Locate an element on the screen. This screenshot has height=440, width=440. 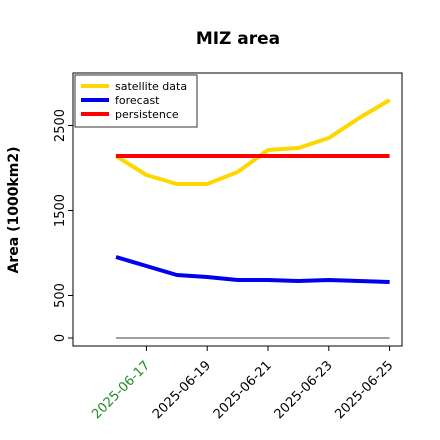
y-tick-label: 1500 is located at coordinates (60, 210).